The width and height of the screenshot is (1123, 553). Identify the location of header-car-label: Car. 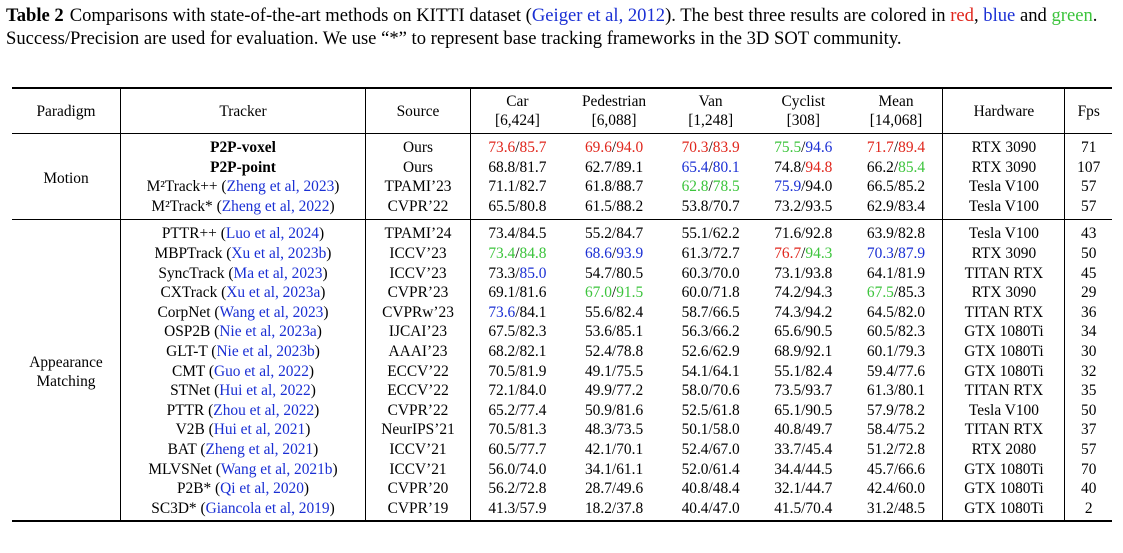
(517, 101).